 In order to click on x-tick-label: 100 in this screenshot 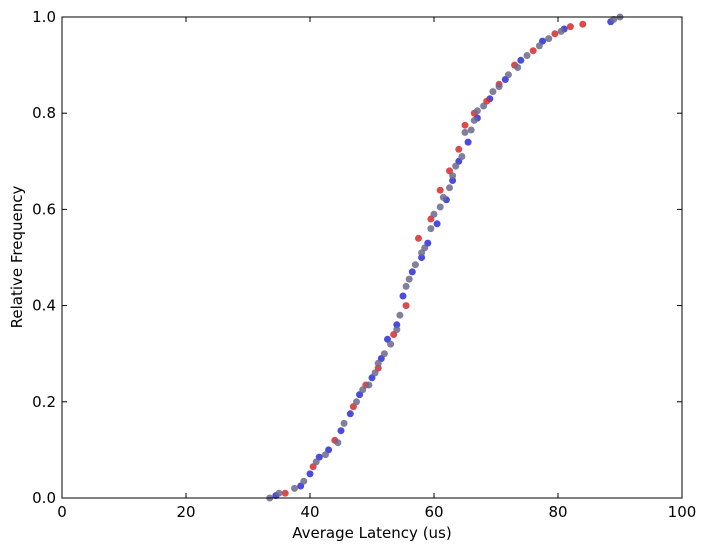, I will do `click(682, 512)`.